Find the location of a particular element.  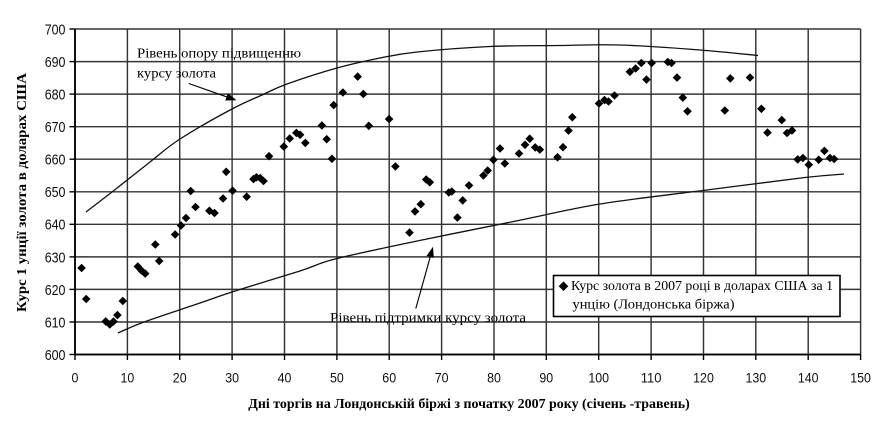

svg-text: 120 is located at coordinates (703, 377).